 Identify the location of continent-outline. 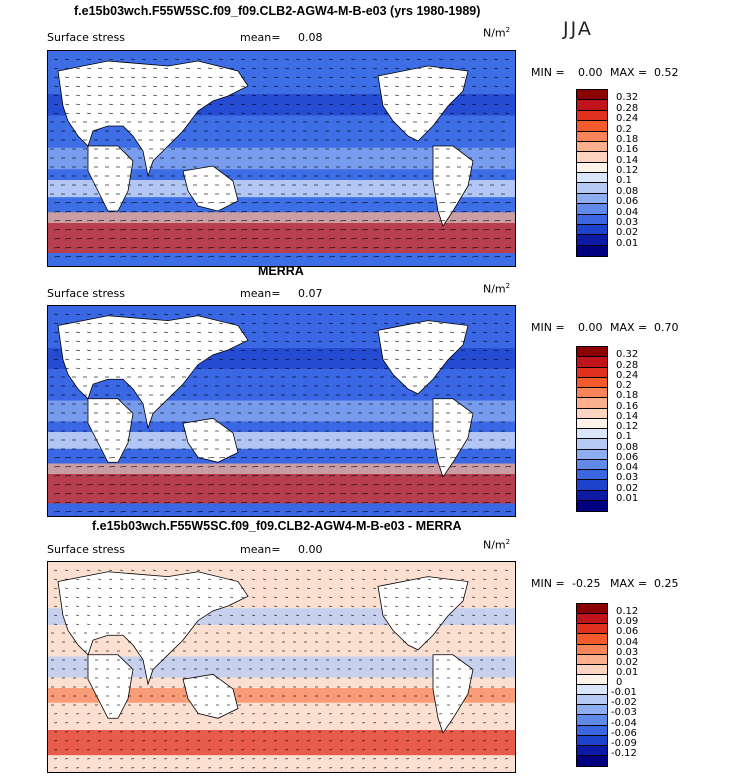
(423, 103).